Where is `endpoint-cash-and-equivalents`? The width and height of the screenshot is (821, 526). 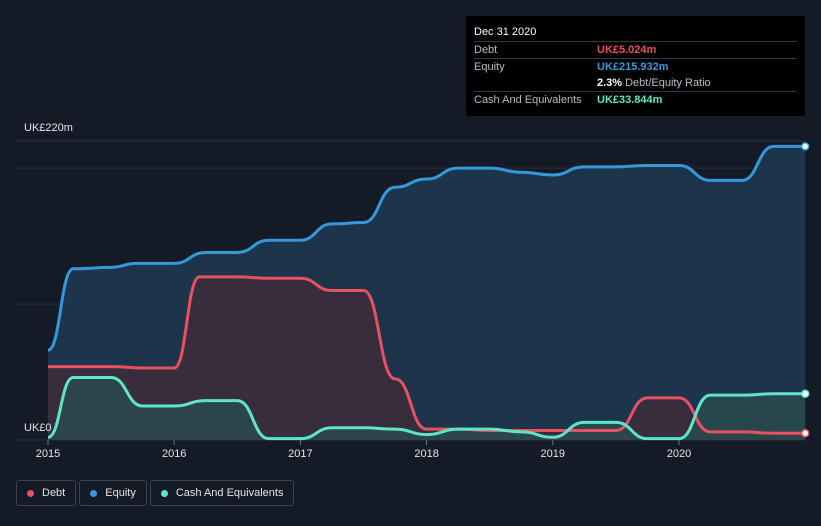
endpoint-cash-and-equivalents is located at coordinates (805, 394).